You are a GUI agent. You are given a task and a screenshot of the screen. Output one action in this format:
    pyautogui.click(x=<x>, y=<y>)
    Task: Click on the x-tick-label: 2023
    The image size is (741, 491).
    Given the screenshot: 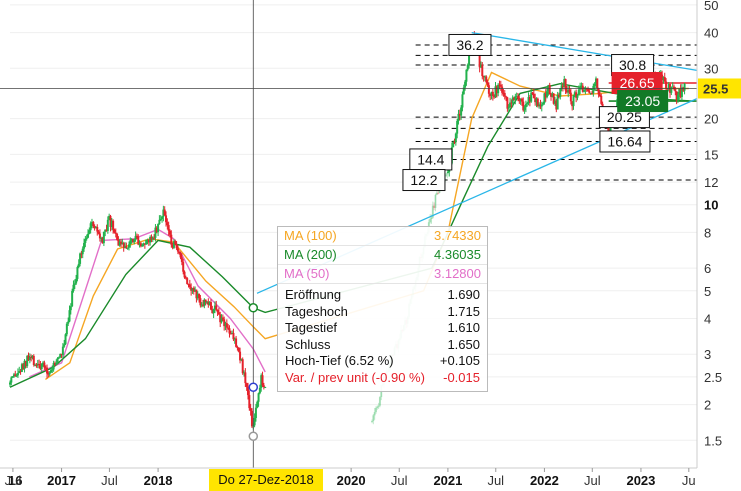 What is the action you would take?
    pyautogui.click(x=640, y=480)
    